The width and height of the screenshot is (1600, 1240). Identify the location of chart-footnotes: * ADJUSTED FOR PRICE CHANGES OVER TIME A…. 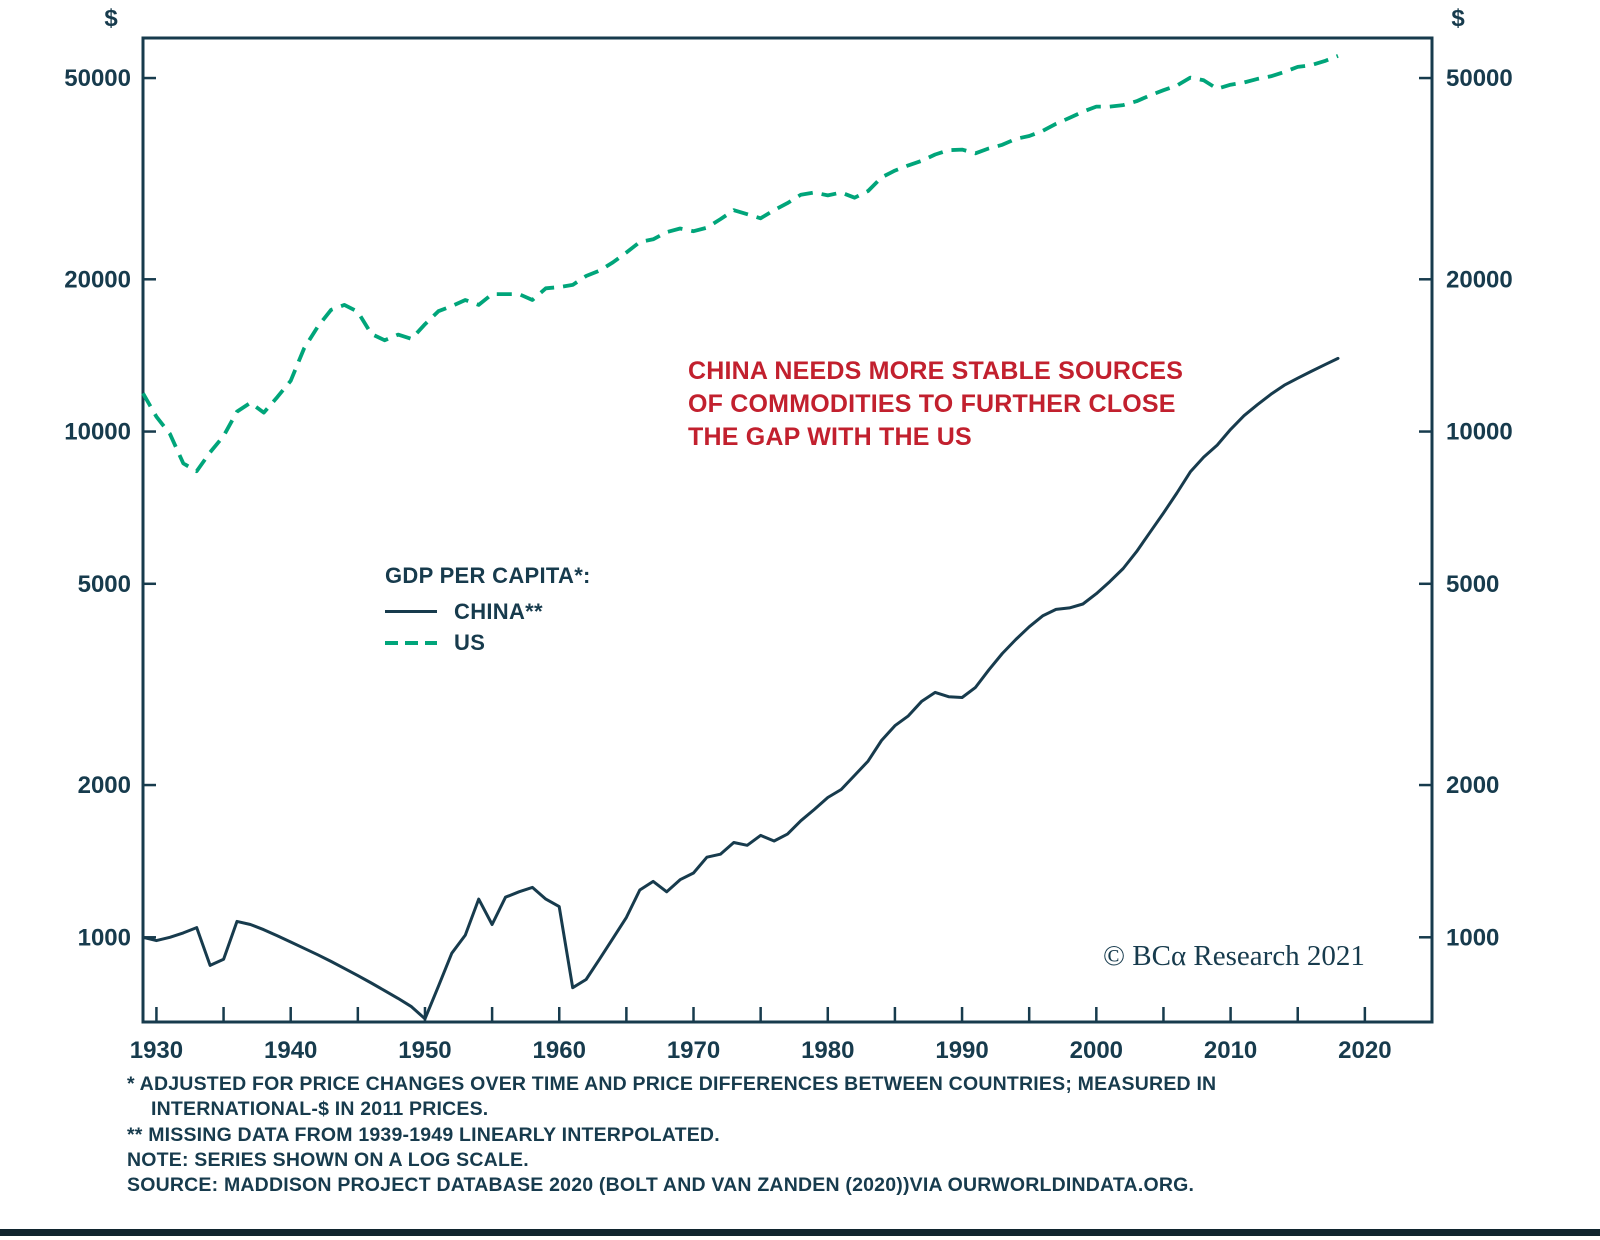
(817, 1135).